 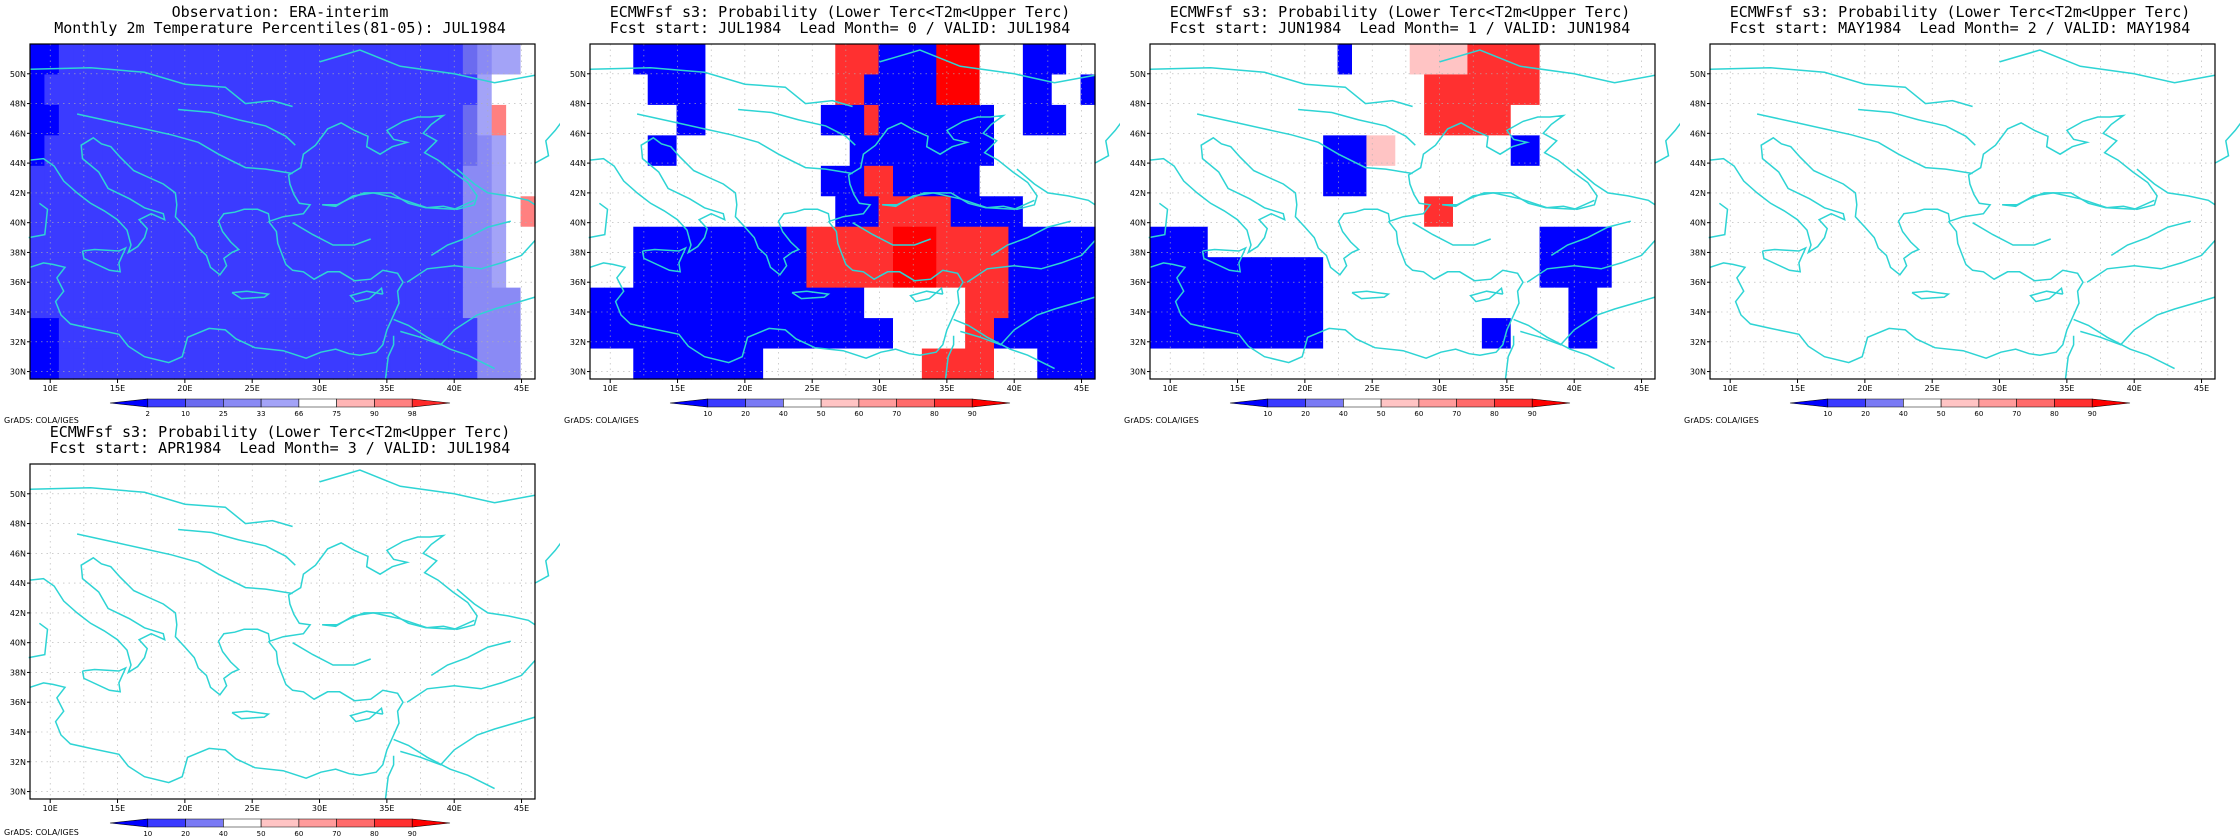 What do you see at coordinates (280, 408) in the screenshot?
I see `color-legend: 2 10 25 33 66 75 90 98` at bounding box center [280, 408].